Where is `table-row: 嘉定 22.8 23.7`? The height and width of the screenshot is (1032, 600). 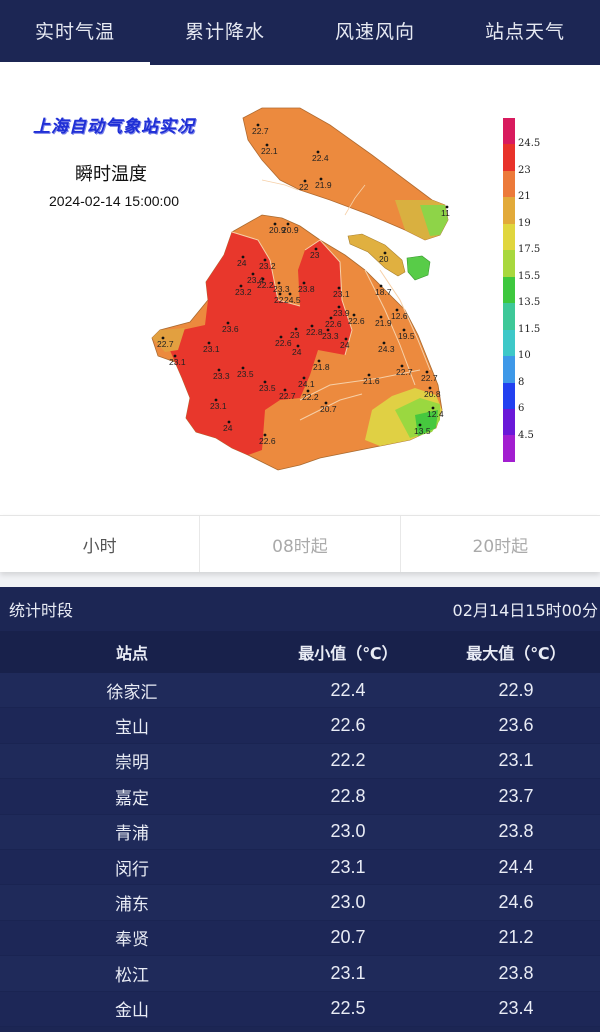 table-row: 嘉定 22.8 23.7 is located at coordinates (300, 797).